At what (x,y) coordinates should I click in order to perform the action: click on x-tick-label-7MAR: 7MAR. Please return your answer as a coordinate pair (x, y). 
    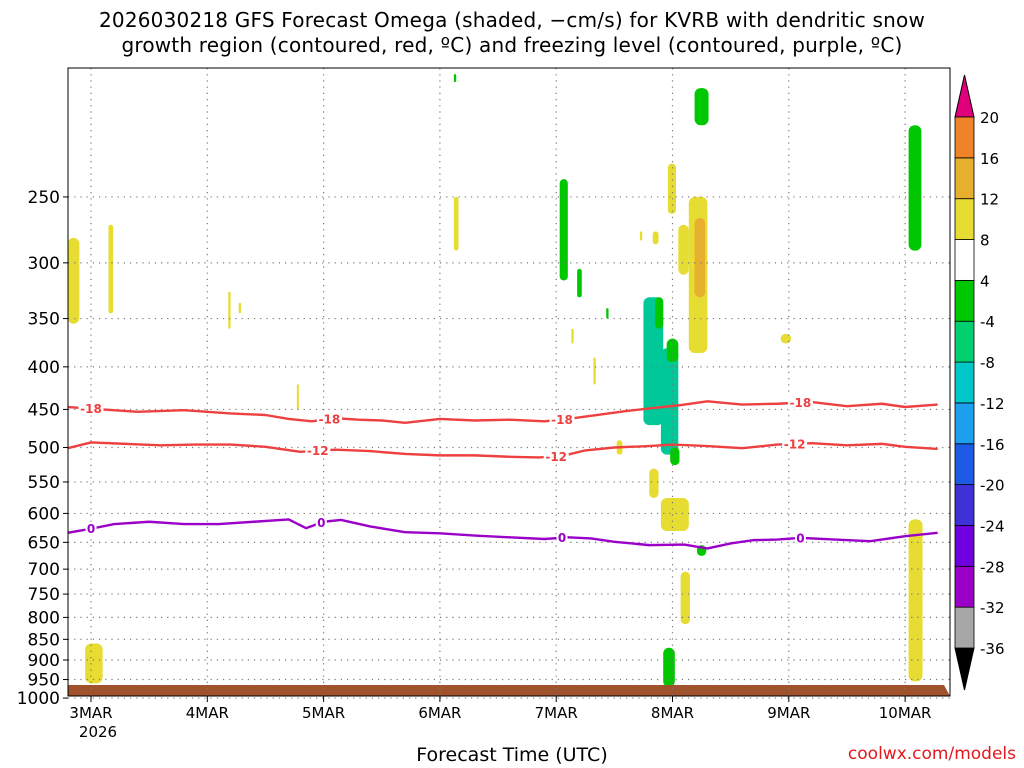
    Looking at the image, I should click on (556, 713).